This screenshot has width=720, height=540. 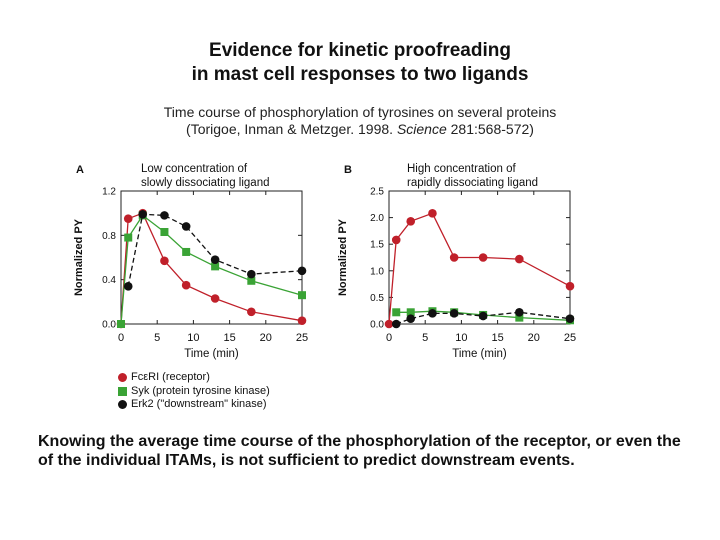 What do you see at coordinates (377, 298) in the screenshot?
I see `y-tick-label: 0.5` at bounding box center [377, 298].